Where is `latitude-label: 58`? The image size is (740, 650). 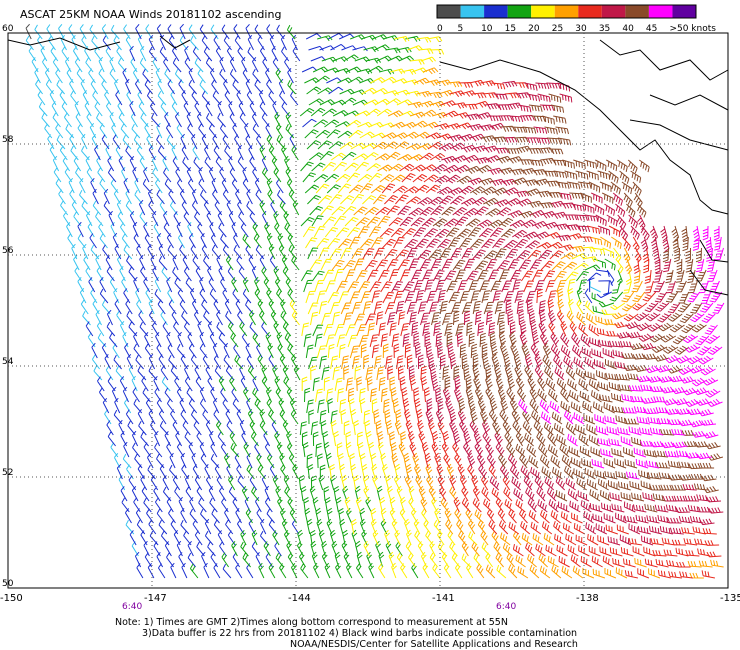 latitude-label: 58 is located at coordinates (8, 140).